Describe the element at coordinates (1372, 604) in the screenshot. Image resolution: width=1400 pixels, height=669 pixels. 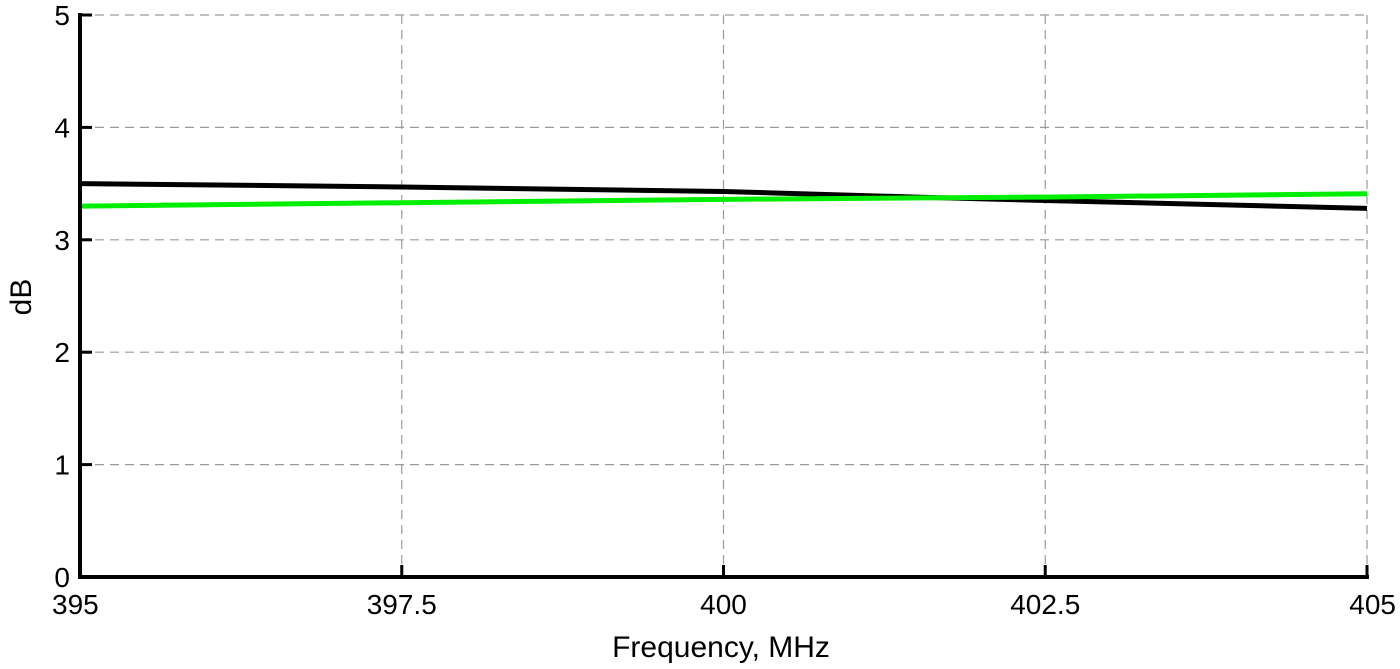
I see `x-tick-label: 405` at that location.